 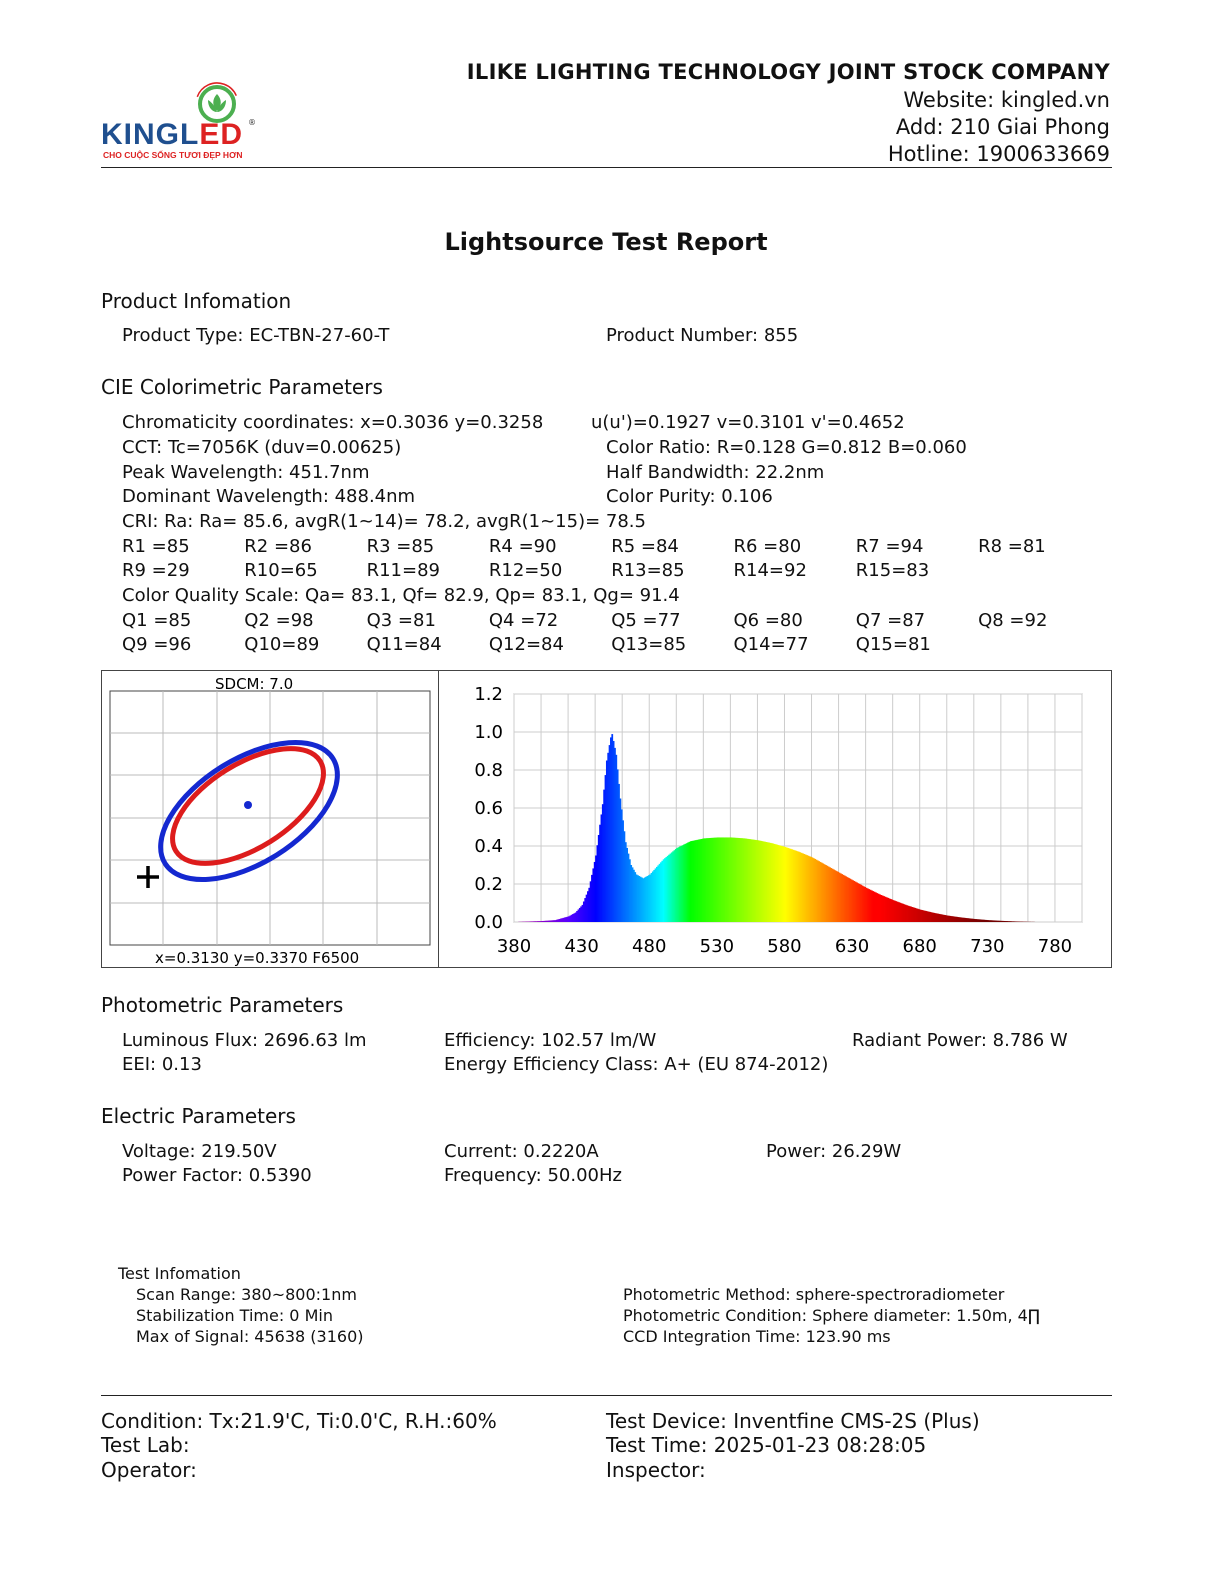 I want to click on current: Current: 0.2220A, so click(x=521, y=1151).